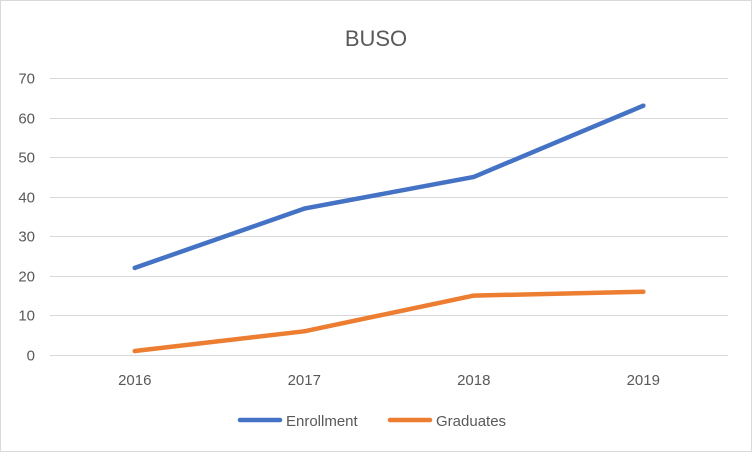 This screenshot has height=452, width=752. What do you see at coordinates (26, 277) in the screenshot?
I see `y-tick-label: 20` at bounding box center [26, 277].